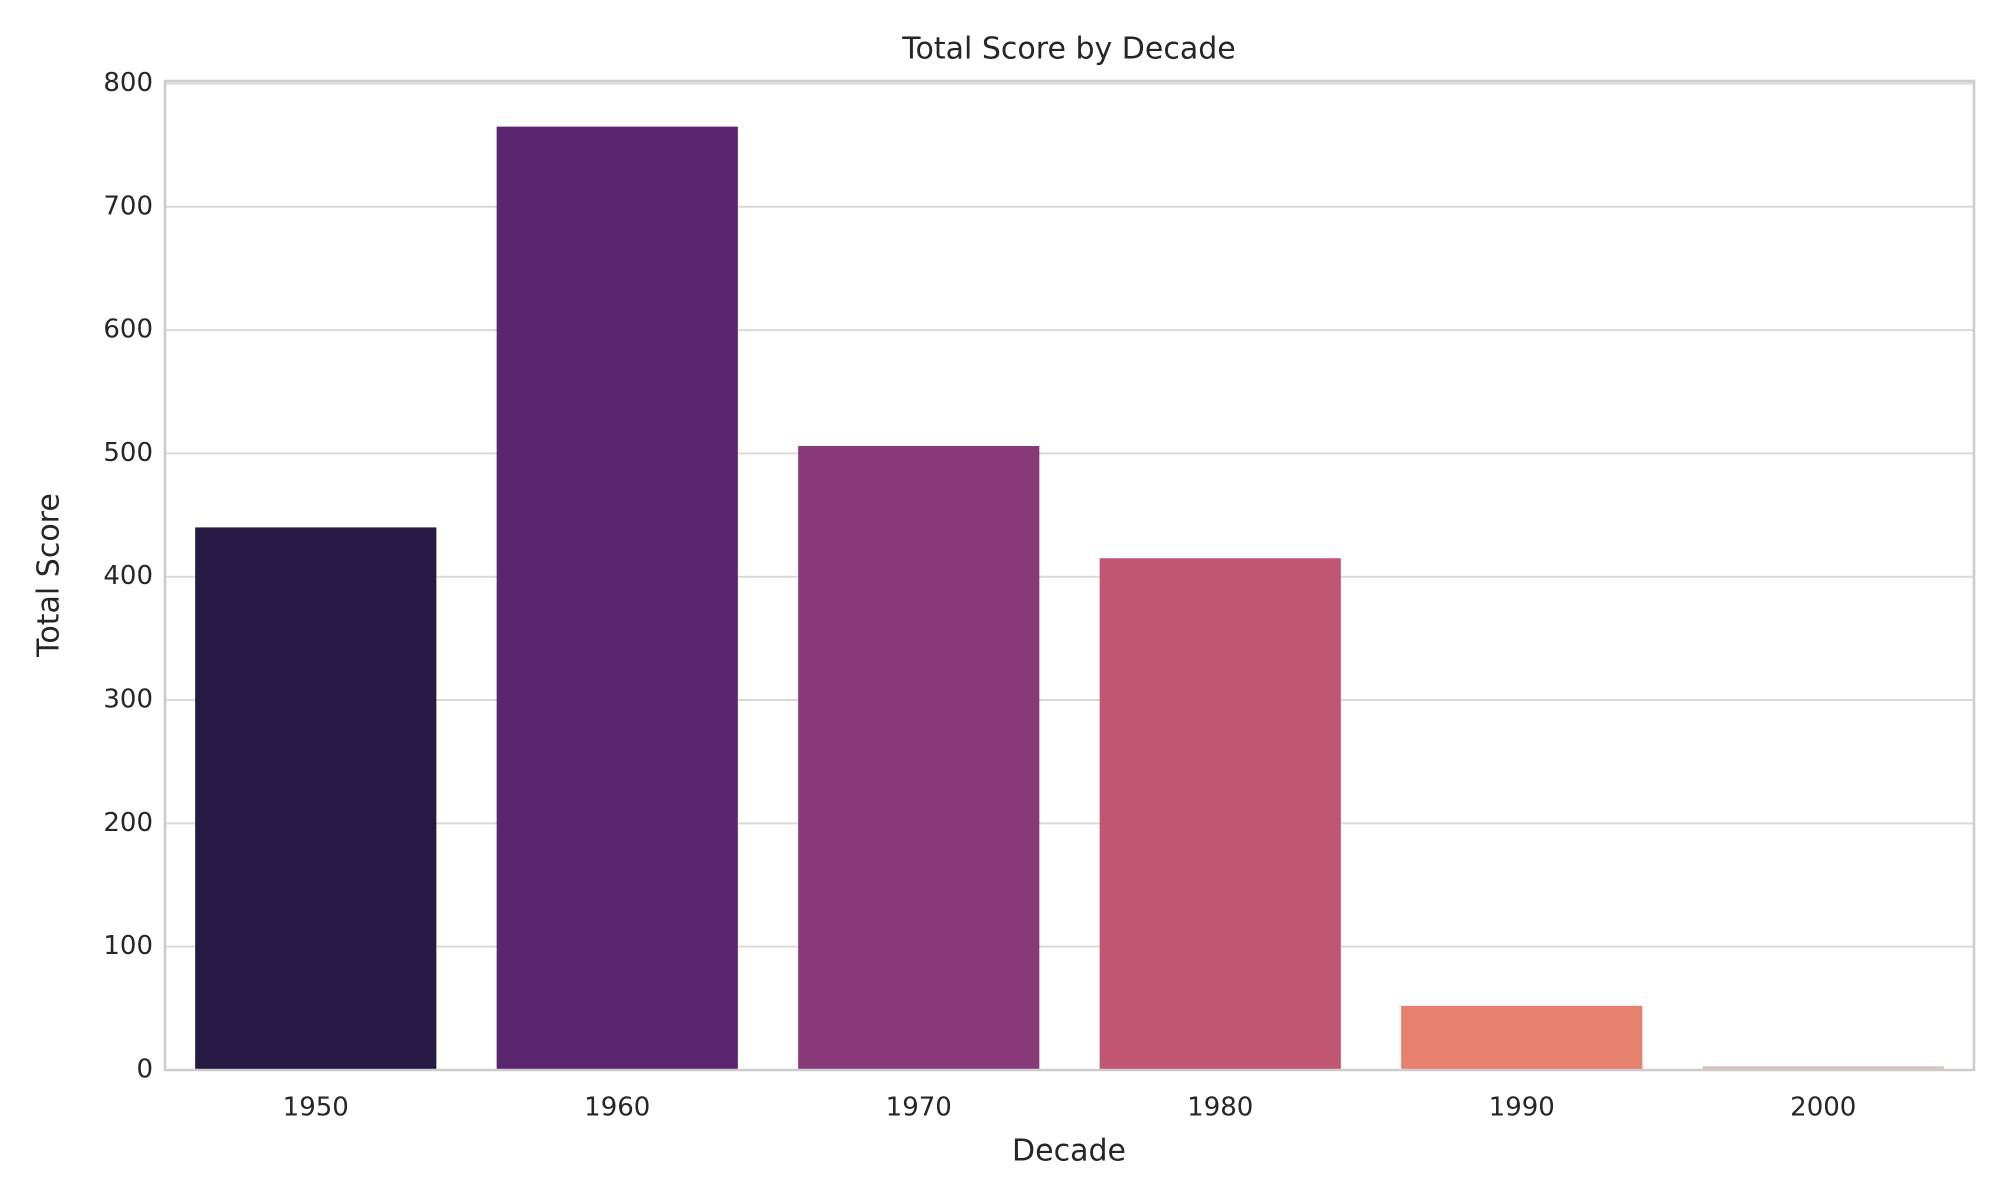 The image size is (2000, 1200). What do you see at coordinates (128, 83) in the screenshot?
I see `y-tick-label: 800` at bounding box center [128, 83].